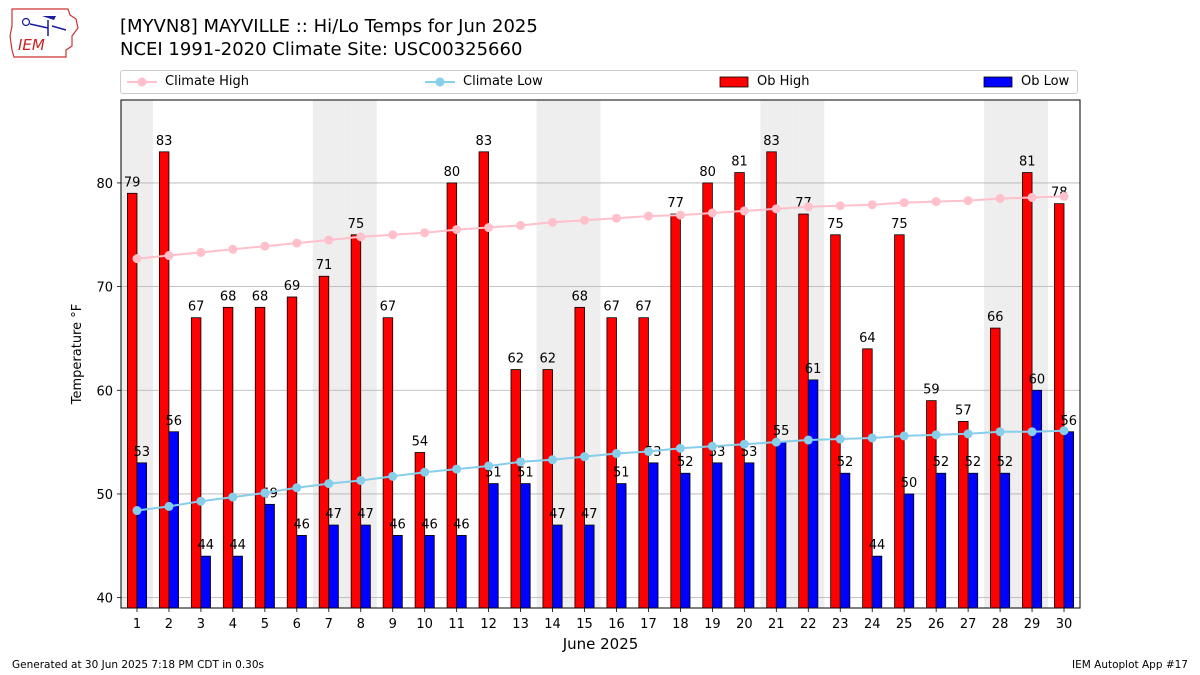 The width and height of the screenshot is (1200, 675). I want to click on ob-low-value-label: 44, so click(237, 545).